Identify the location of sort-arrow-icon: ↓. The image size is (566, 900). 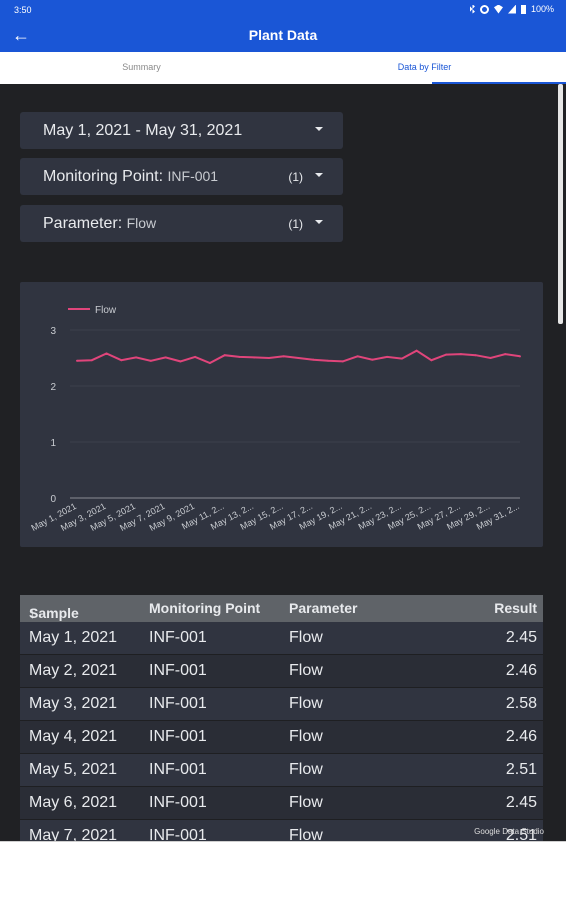
(32, 613).